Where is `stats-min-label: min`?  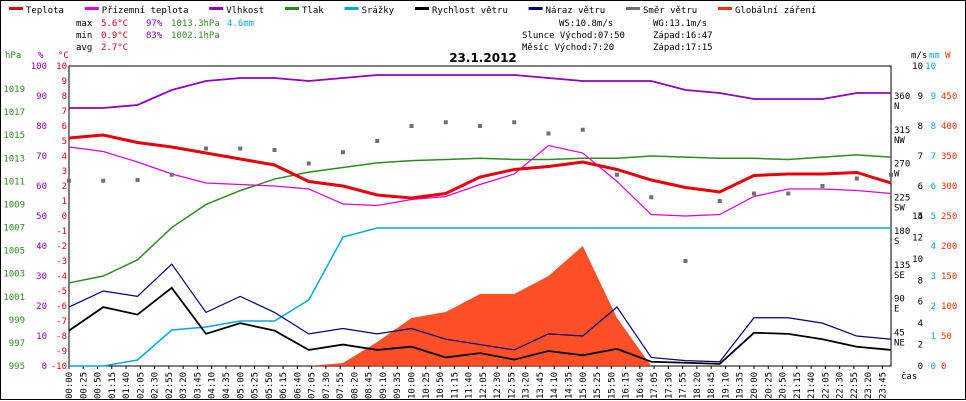 stats-min-label: min is located at coordinates (84, 36).